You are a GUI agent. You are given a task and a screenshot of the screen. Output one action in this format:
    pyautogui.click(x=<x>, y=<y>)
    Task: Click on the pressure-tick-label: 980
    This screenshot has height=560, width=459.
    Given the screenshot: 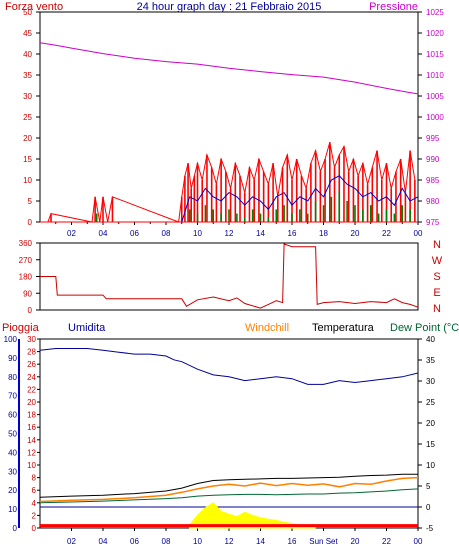 What is the action you would take?
    pyautogui.click(x=433, y=201)
    